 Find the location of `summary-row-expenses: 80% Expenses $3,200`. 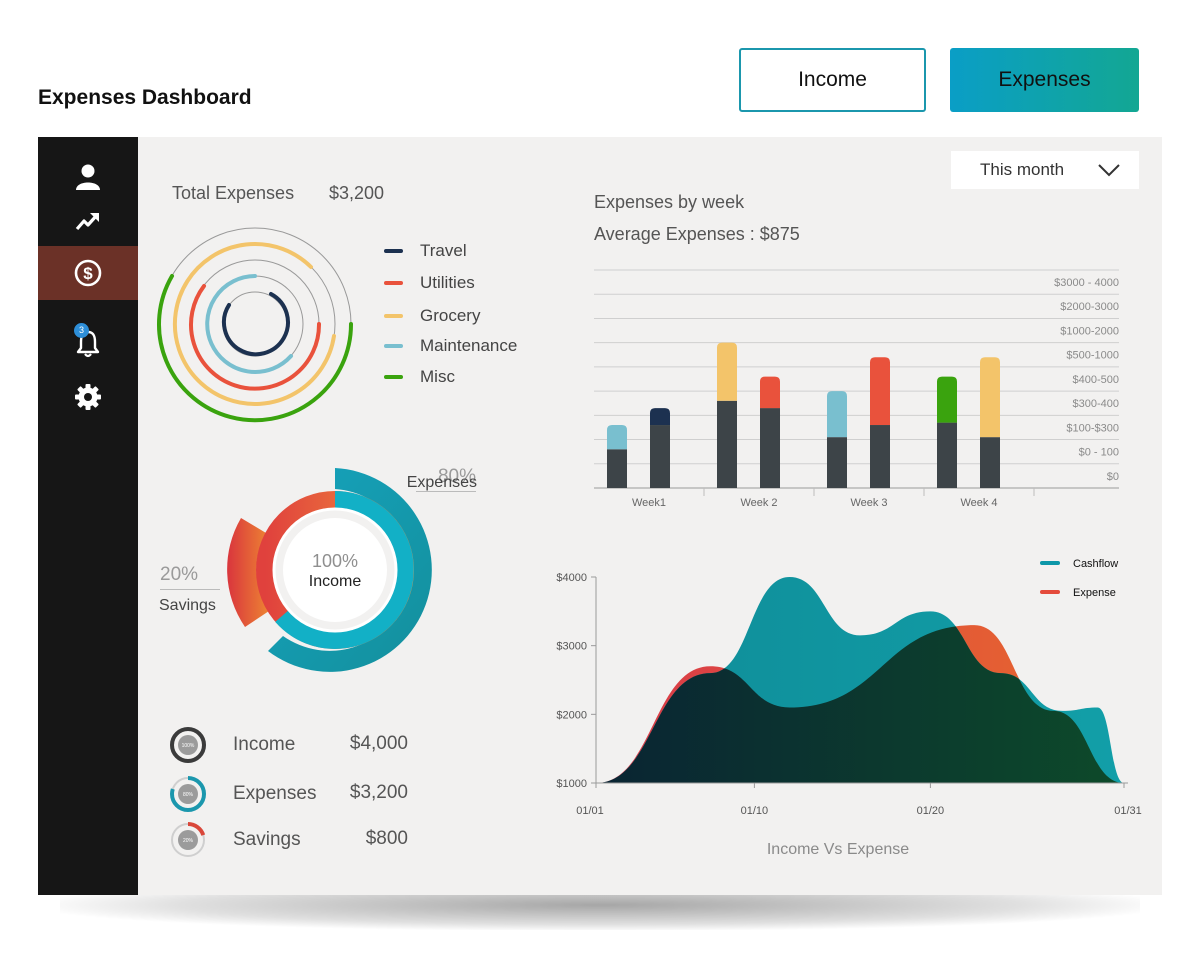

summary-row-expenses: 80% Expenses $3,200 is located at coordinates (288, 794).